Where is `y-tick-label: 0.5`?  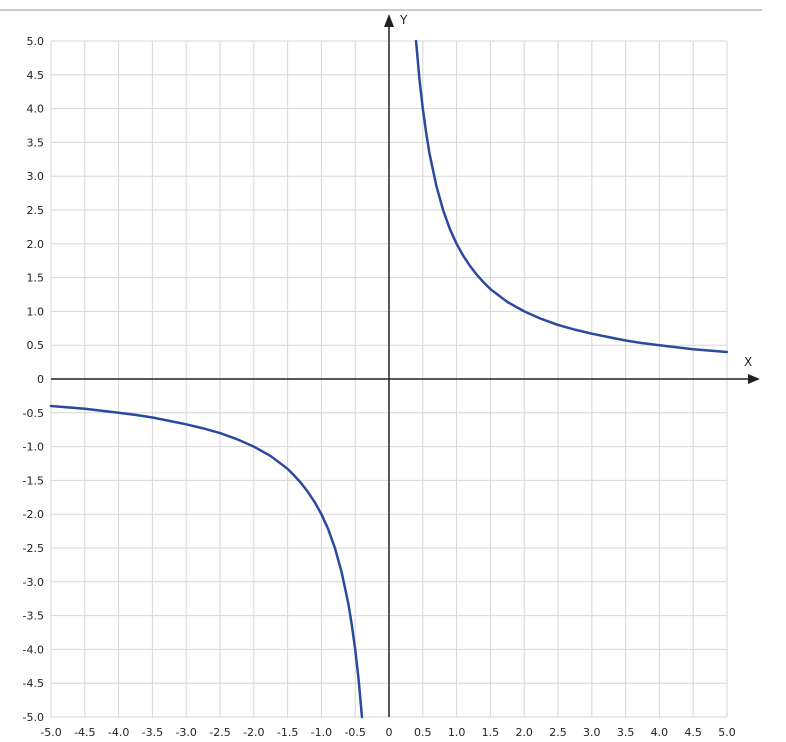 y-tick-label: 0.5 is located at coordinates (36, 345).